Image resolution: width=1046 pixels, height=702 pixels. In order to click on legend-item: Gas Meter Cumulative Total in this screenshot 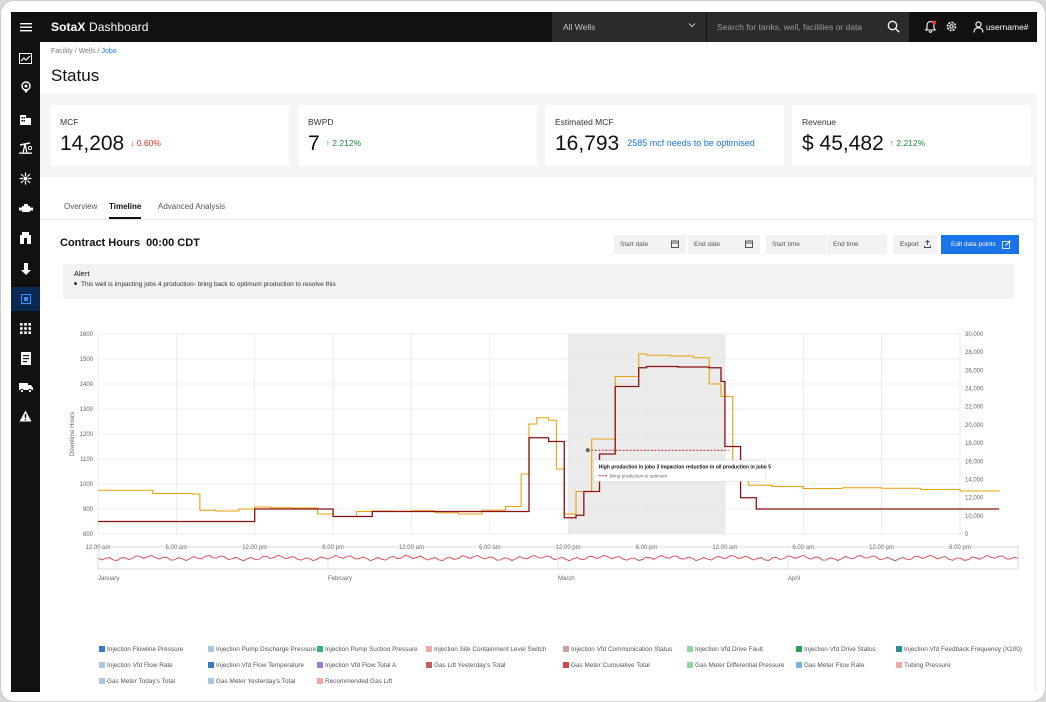, I will do `click(606, 665)`.